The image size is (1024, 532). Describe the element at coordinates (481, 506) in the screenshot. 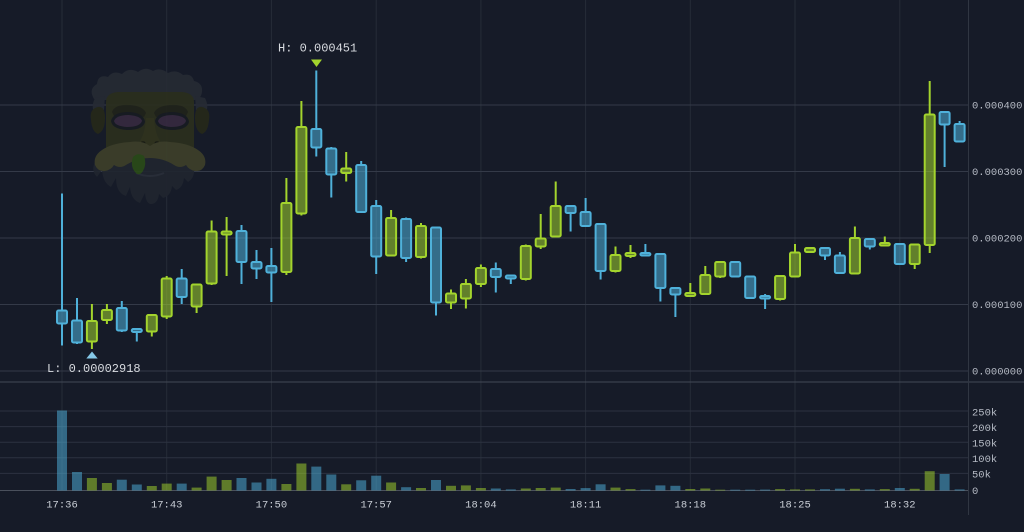

I see `svg-text: 18:04` at that location.